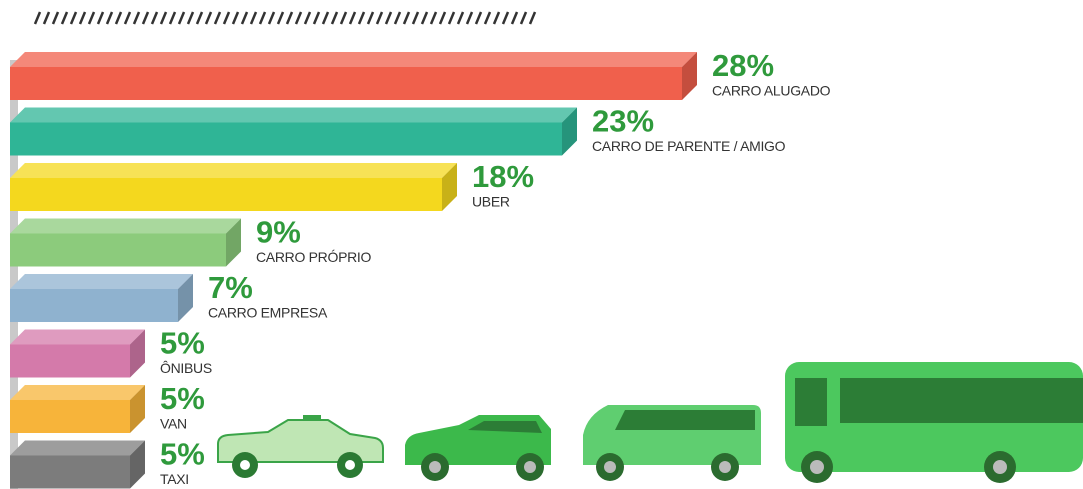  What do you see at coordinates (300, 446) in the screenshot?
I see `taxi-icon` at bounding box center [300, 446].